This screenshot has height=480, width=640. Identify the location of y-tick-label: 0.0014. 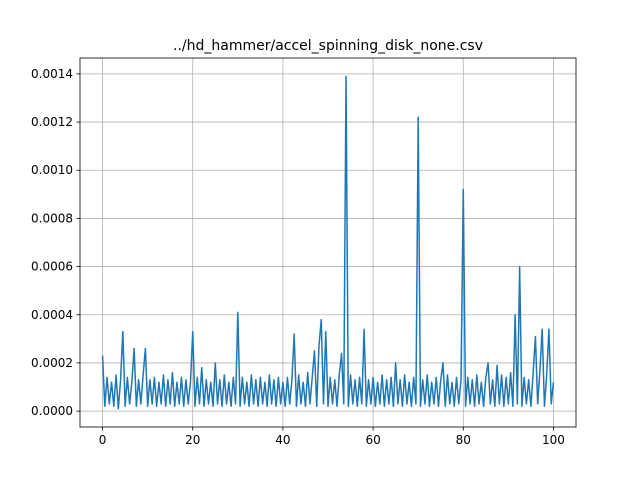
(52, 74).